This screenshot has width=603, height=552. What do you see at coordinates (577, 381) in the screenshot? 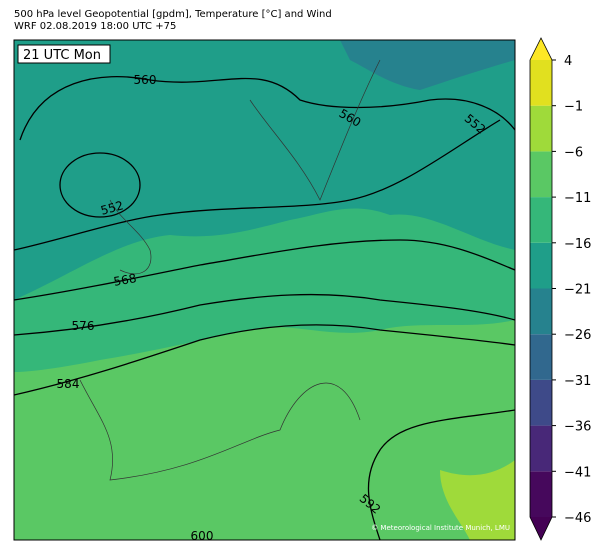
I see `colorbar-tick-label: −31` at bounding box center [577, 381].